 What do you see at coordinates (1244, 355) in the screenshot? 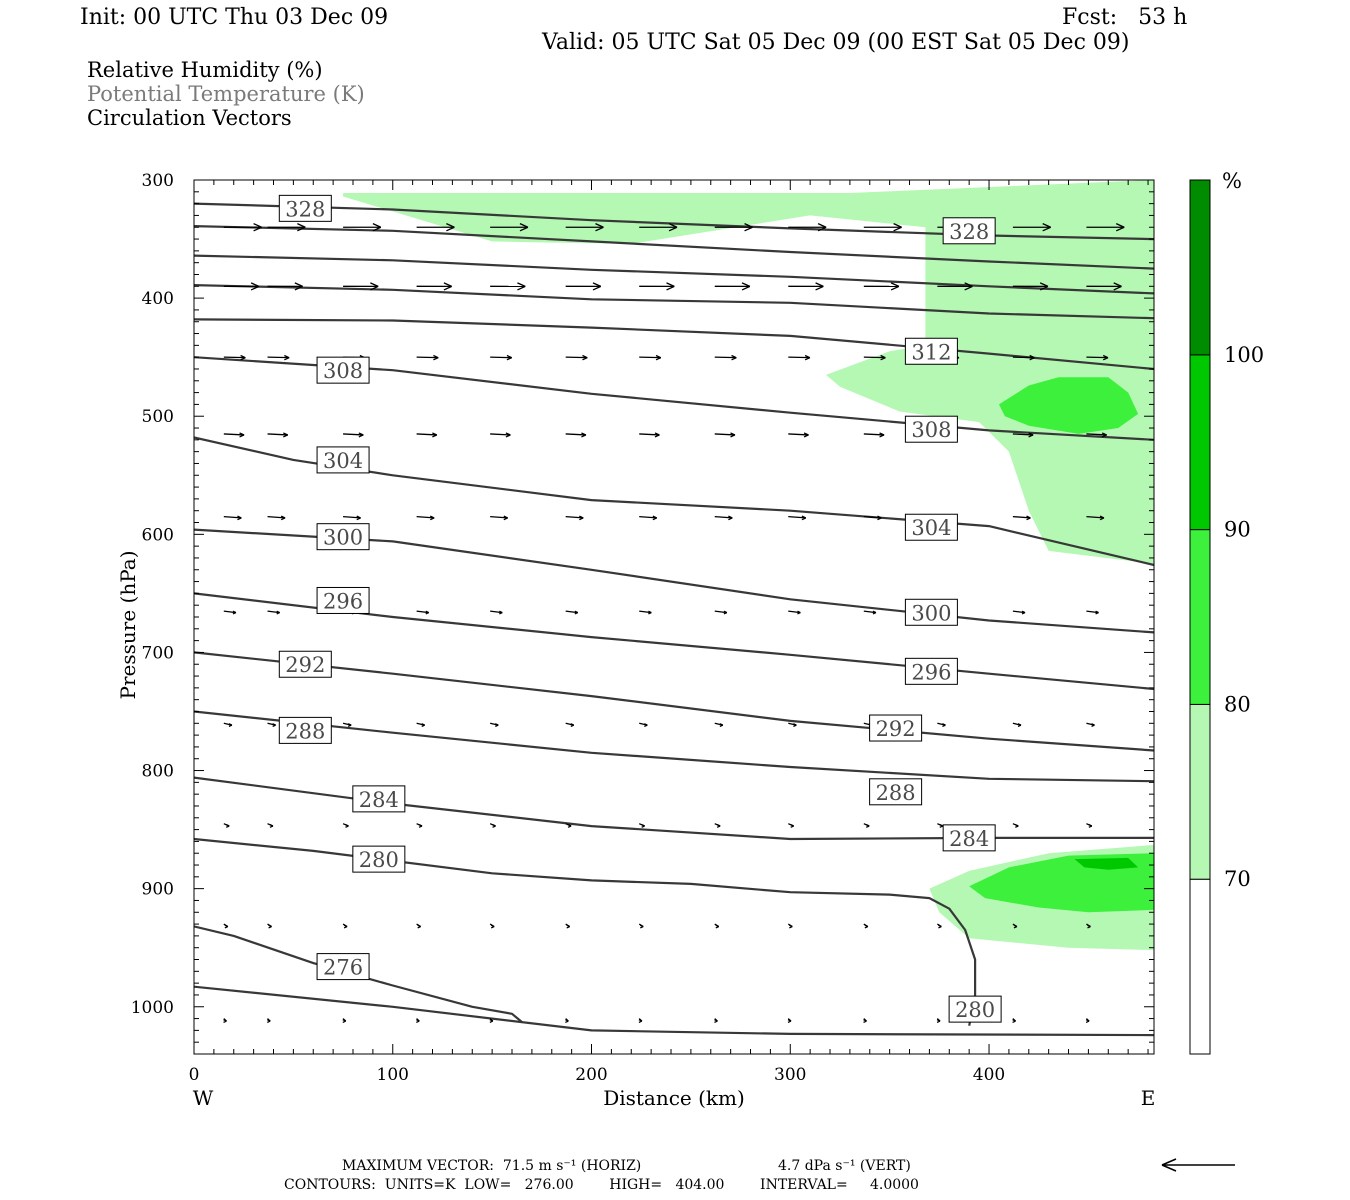
I see `colorbar-tick-label: 100` at bounding box center [1244, 355].